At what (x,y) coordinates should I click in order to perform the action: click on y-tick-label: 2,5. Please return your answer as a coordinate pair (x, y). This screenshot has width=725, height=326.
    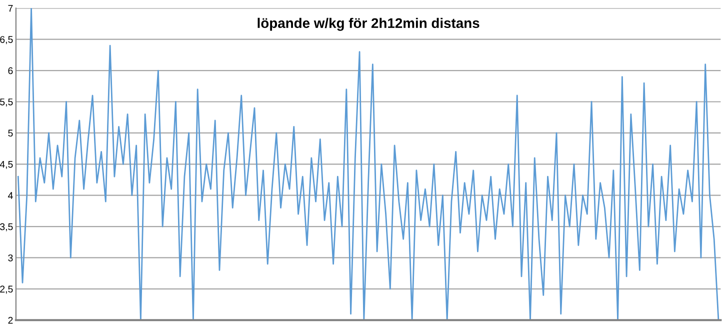
    Looking at the image, I should click on (6, 290).